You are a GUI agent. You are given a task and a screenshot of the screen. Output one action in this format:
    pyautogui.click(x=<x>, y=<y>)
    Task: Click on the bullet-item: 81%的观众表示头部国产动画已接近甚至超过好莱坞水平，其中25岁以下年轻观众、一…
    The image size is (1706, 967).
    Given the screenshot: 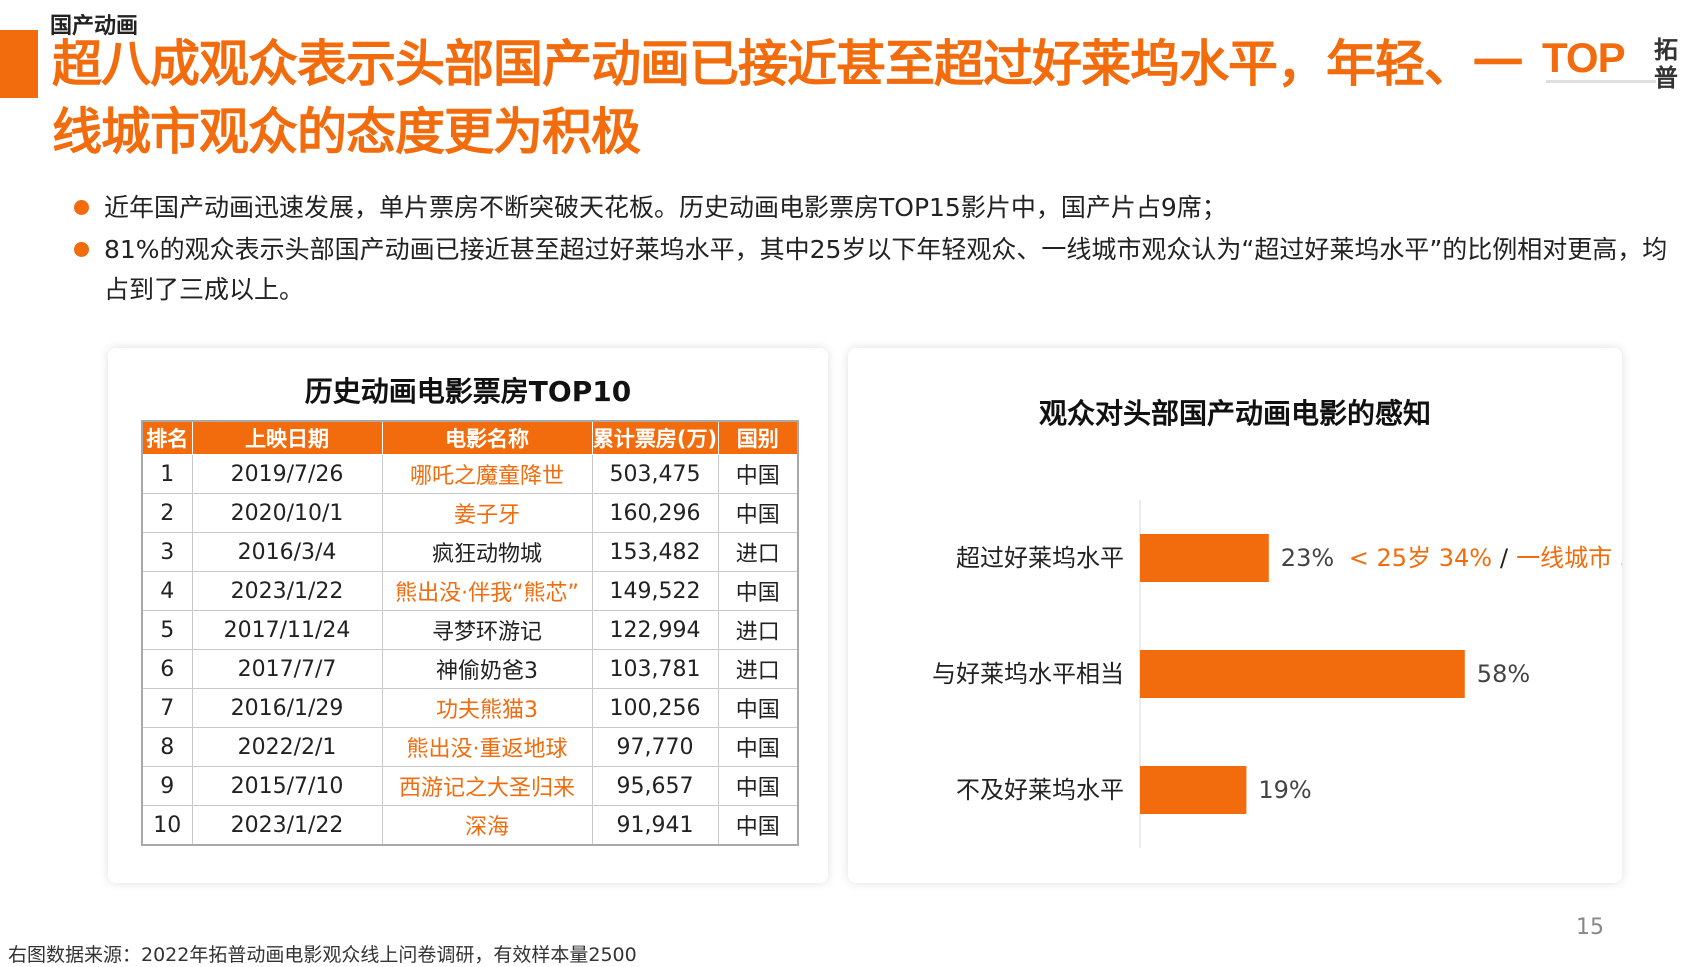 What is the action you would take?
    pyautogui.click(x=872, y=270)
    